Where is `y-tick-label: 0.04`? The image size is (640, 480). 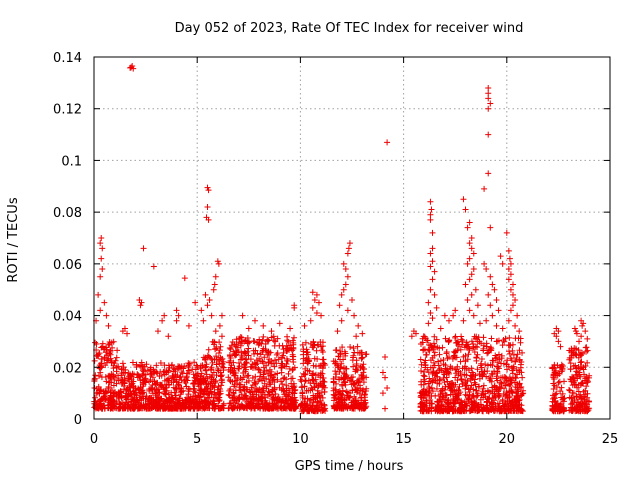
y-tick-label: 0.04 is located at coordinates (67, 317).